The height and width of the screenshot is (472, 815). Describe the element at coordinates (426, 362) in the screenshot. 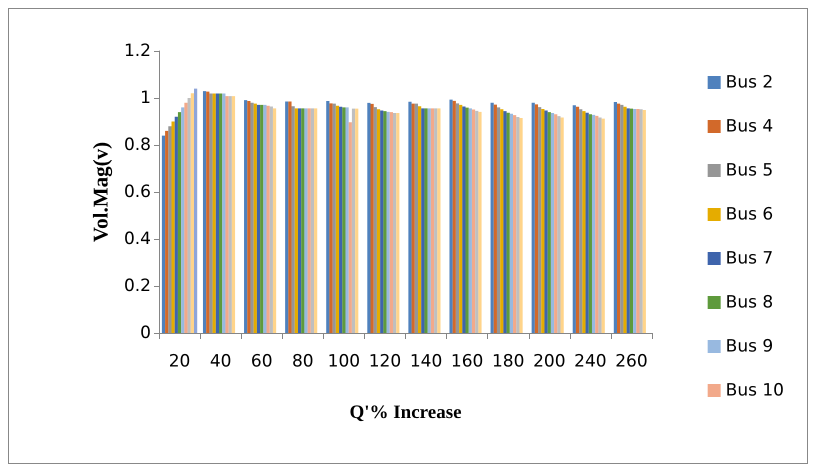

I see `x-tick-label: 140` at that location.